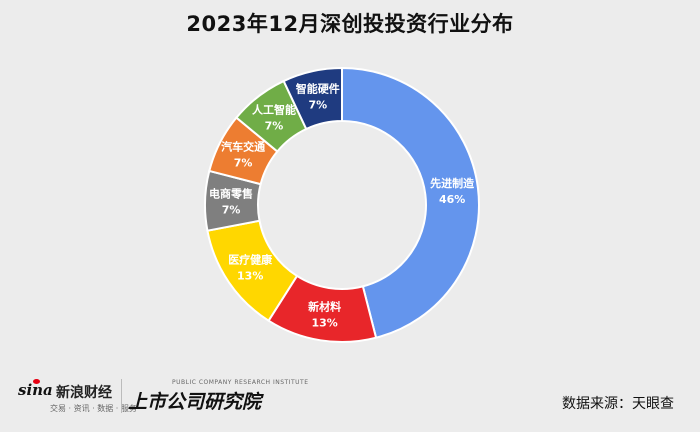  What do you see at coordinates (452, 199) in the screenshot?
I see `slice-value-label: 46%` at bounding box center [452, 199].